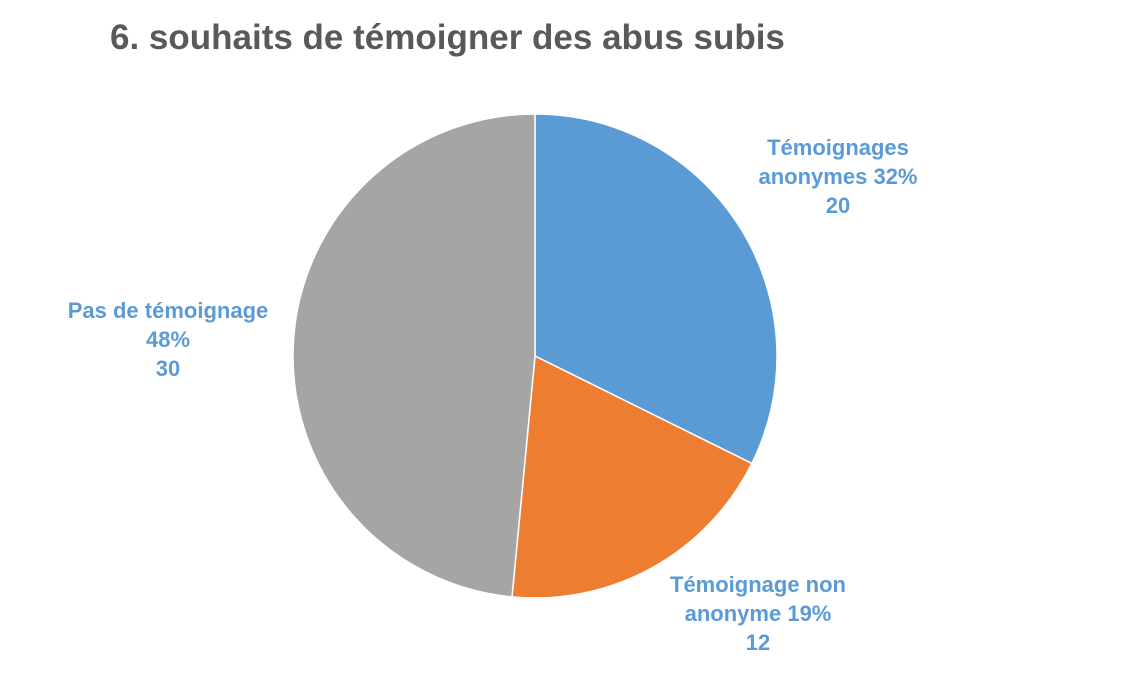  Describe the element at coordinates (758, 642) in the screenshot. I see `count-label: 12` at that location.